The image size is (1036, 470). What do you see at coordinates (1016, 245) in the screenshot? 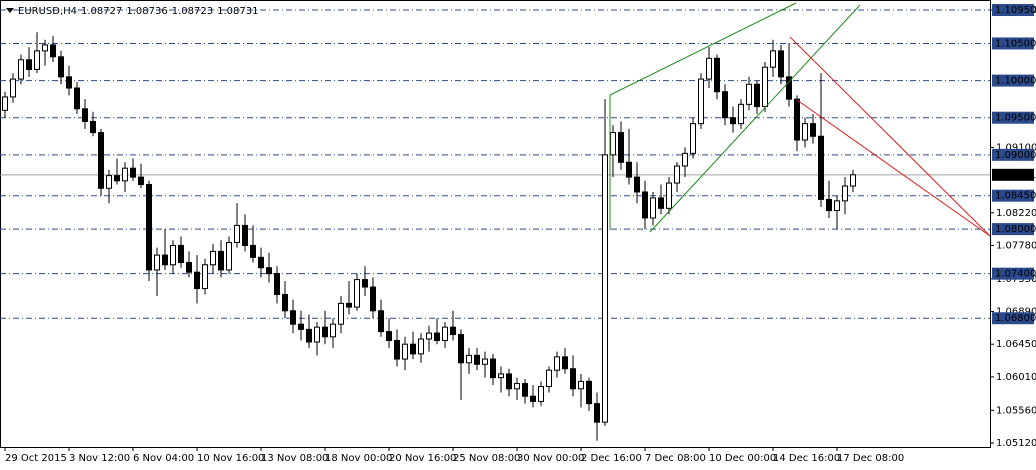
I see `y-tick-label: 1.07780` at bounding box center [1016, 245].